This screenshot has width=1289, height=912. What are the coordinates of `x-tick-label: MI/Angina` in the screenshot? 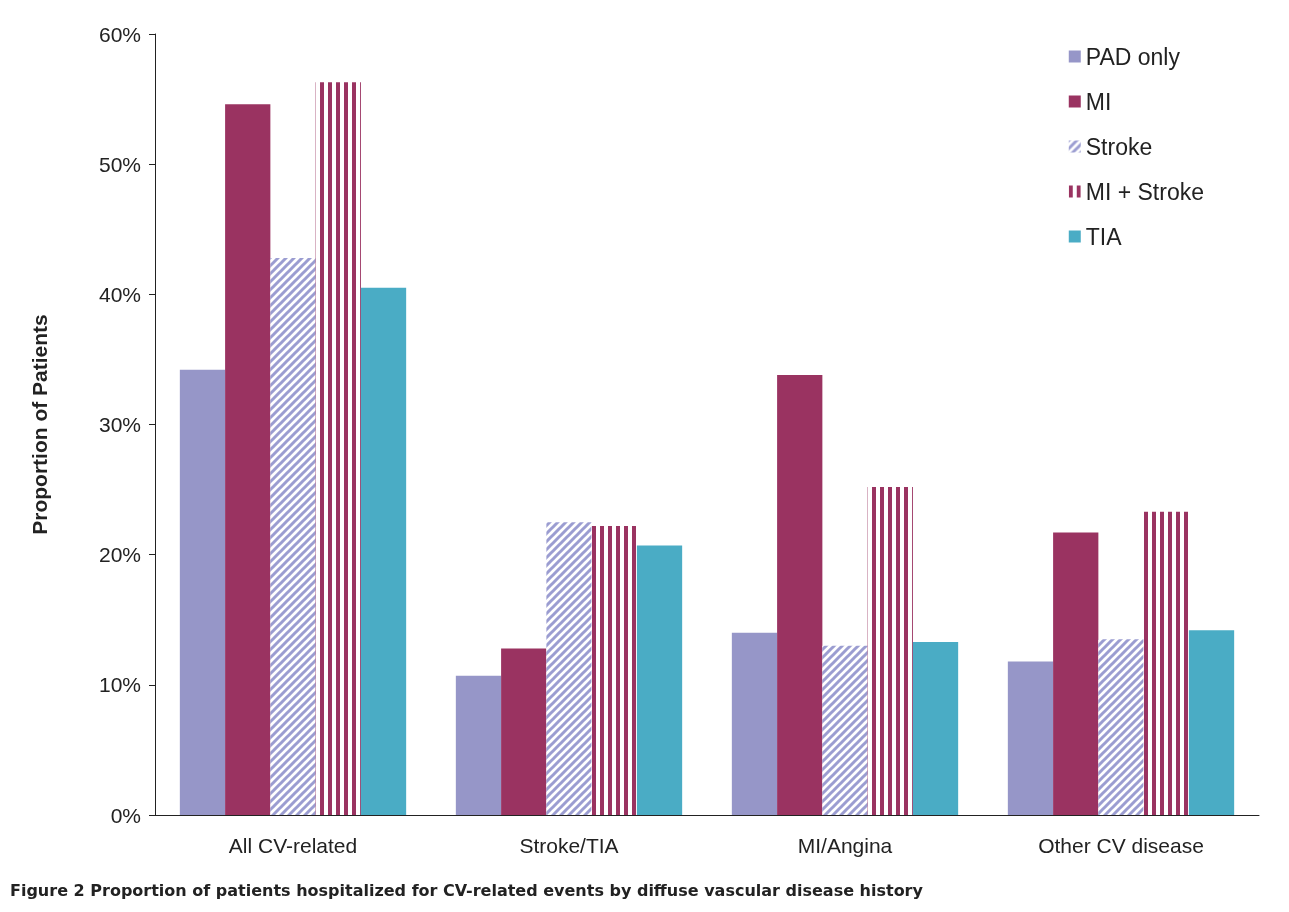 It's located at (845, 845).